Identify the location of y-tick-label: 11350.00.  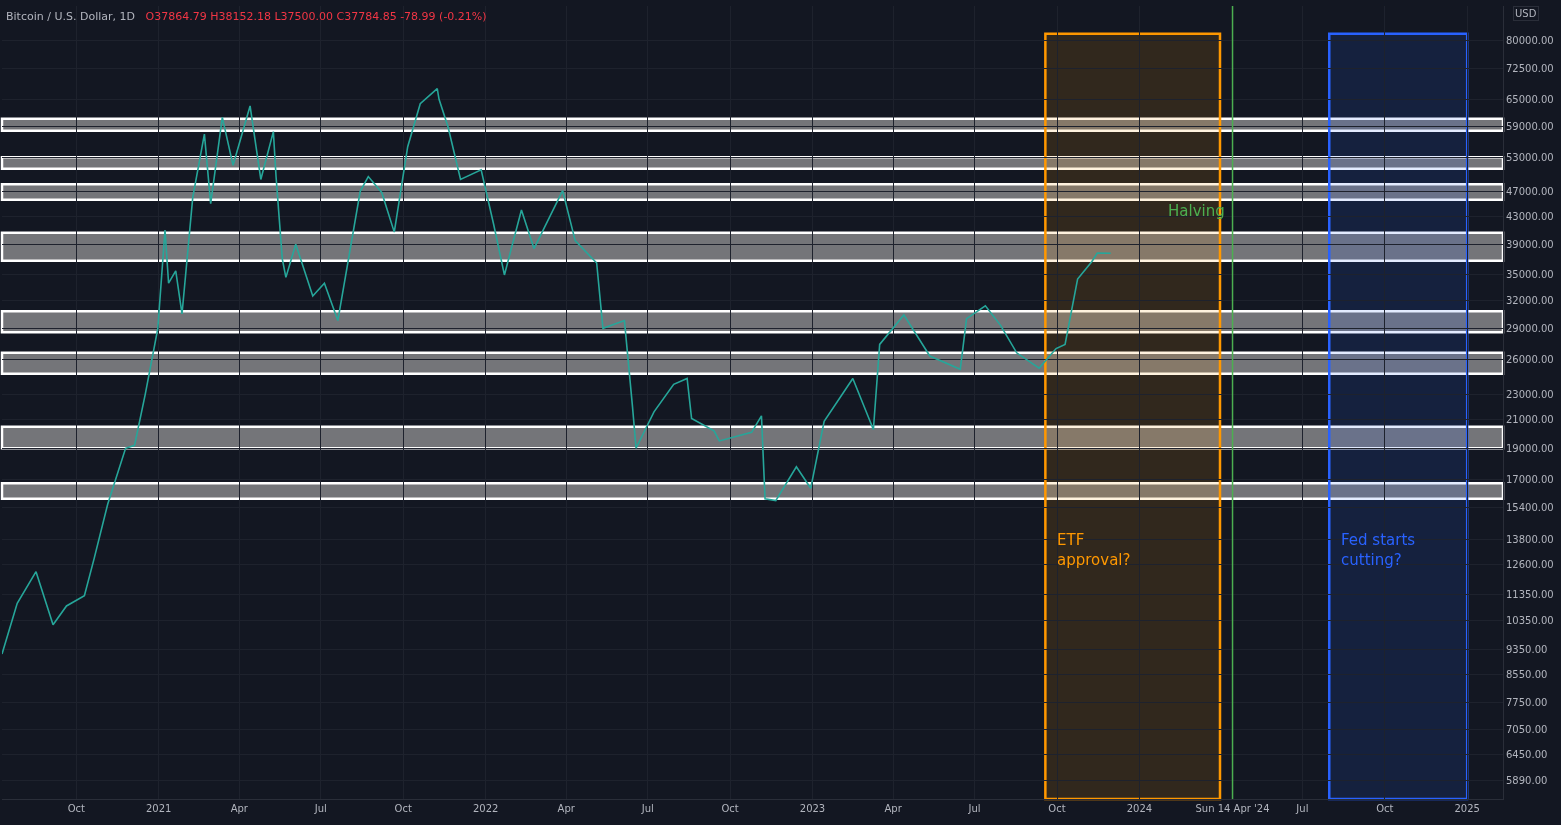
(1530, 594).